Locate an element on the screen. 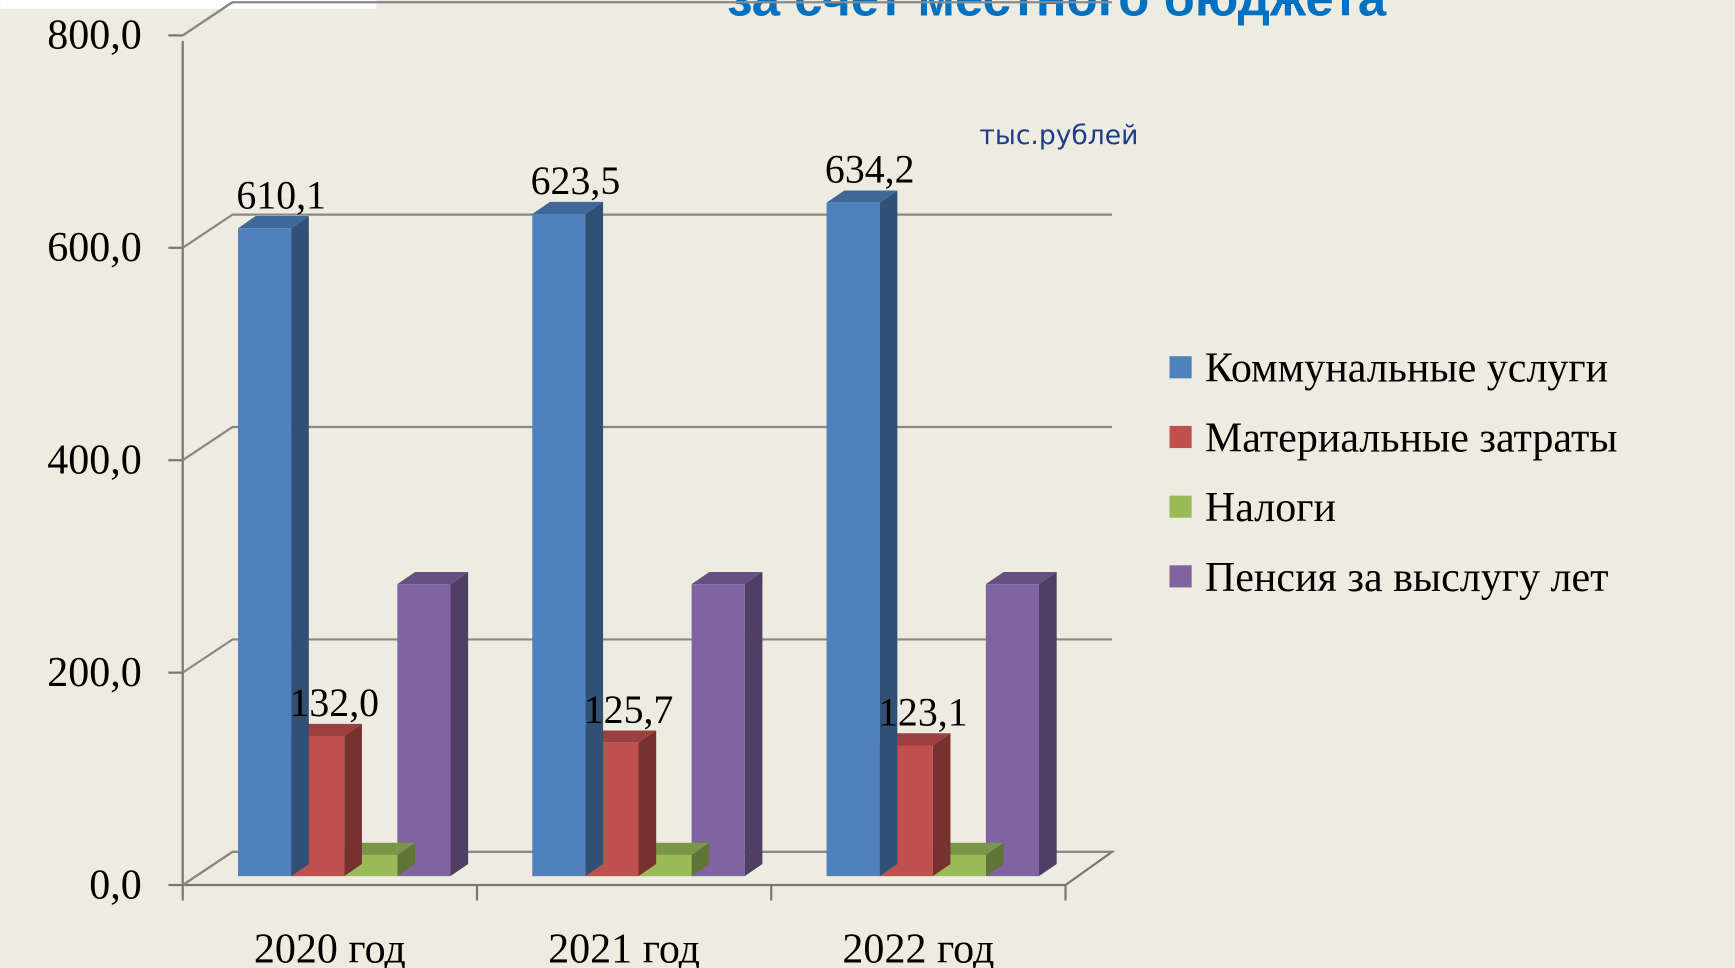  y-tick-label: 600,0 is located at coordinates (94, 248).